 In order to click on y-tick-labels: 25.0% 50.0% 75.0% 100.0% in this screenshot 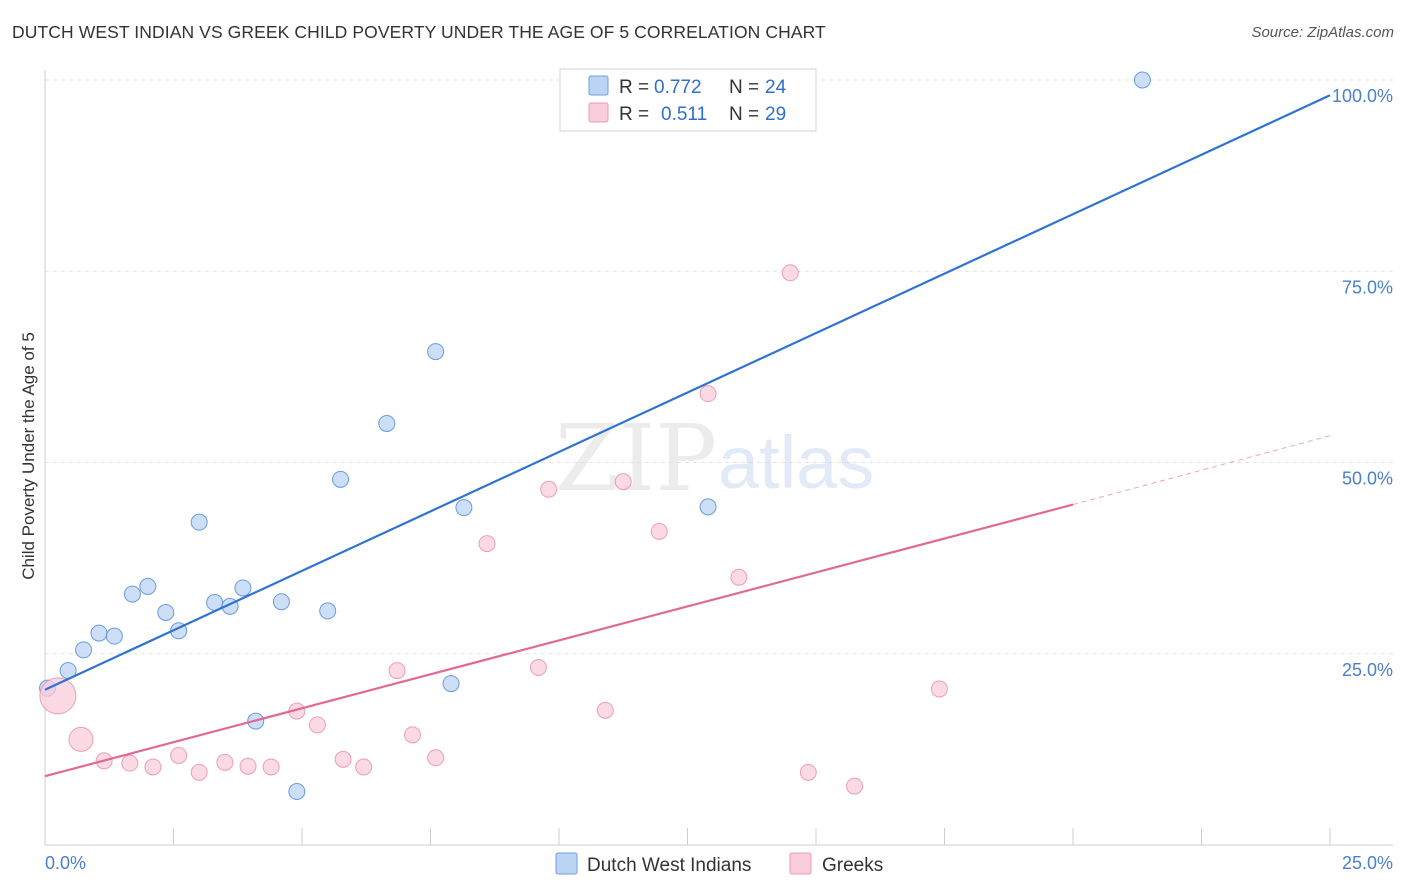, I will do `click(1362, 383)`.